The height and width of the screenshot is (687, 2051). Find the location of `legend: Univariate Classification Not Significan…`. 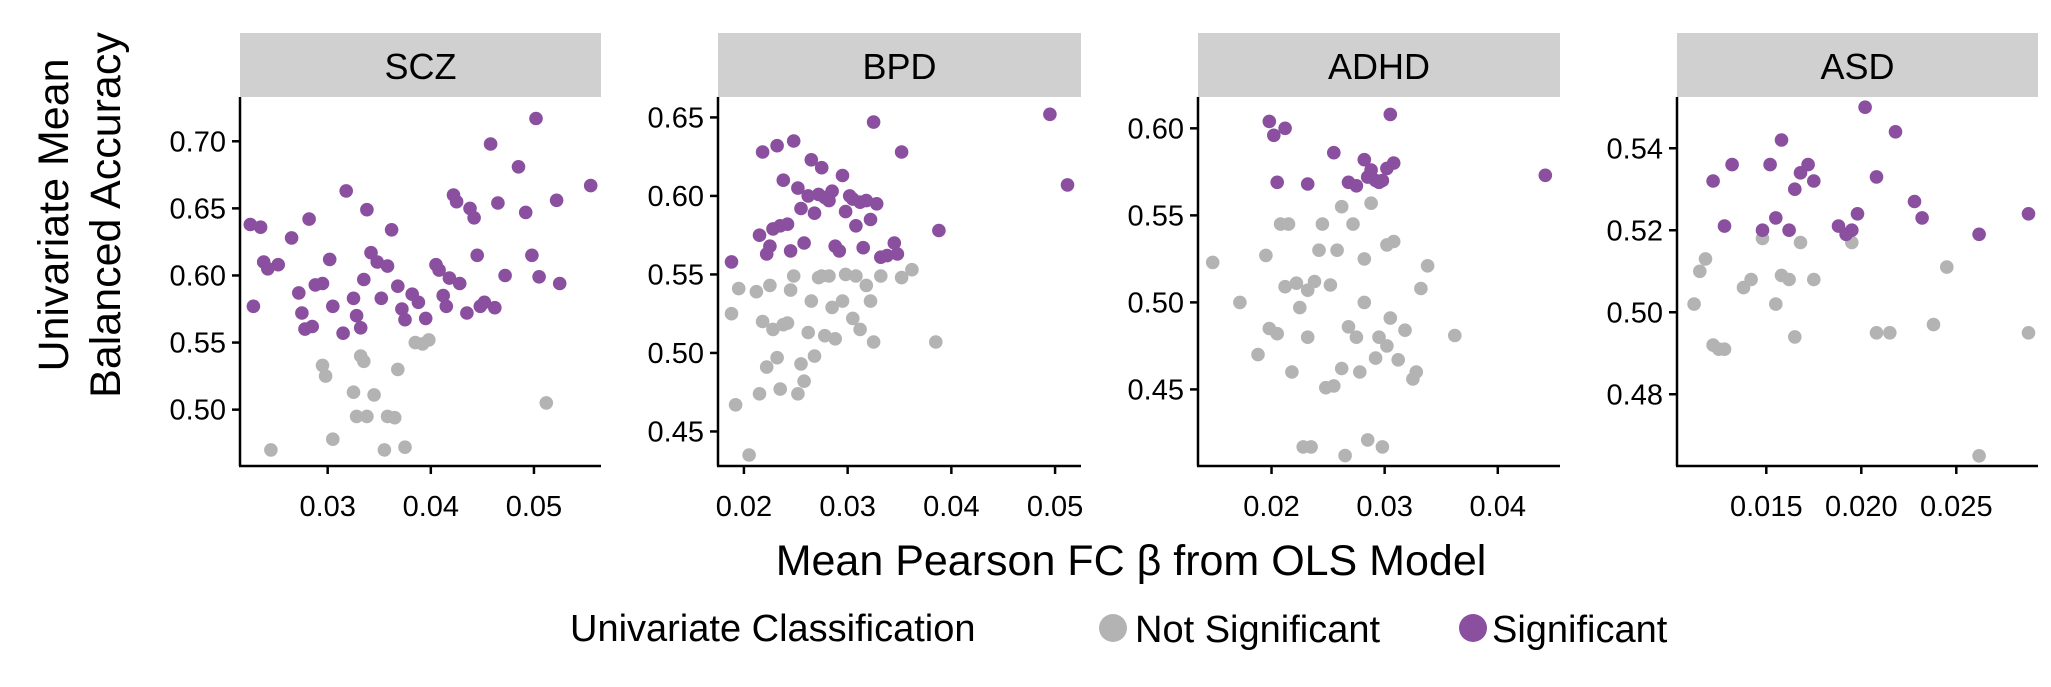

legend: Univariate Classification Not Significan… is located at coordinates (1119, 629).